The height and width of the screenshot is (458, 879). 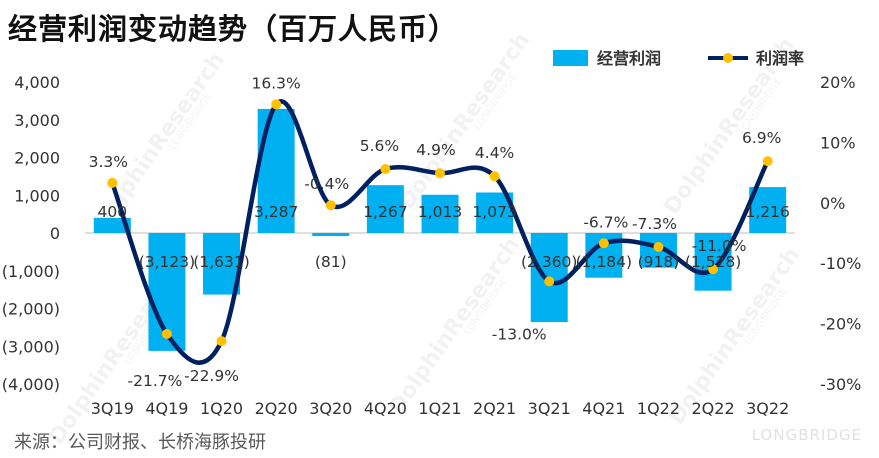 What do you see at coordinates (838, 142) in the screenshot?
I see `y-right-tick-label: 10%` at bounding box center [838, 142].